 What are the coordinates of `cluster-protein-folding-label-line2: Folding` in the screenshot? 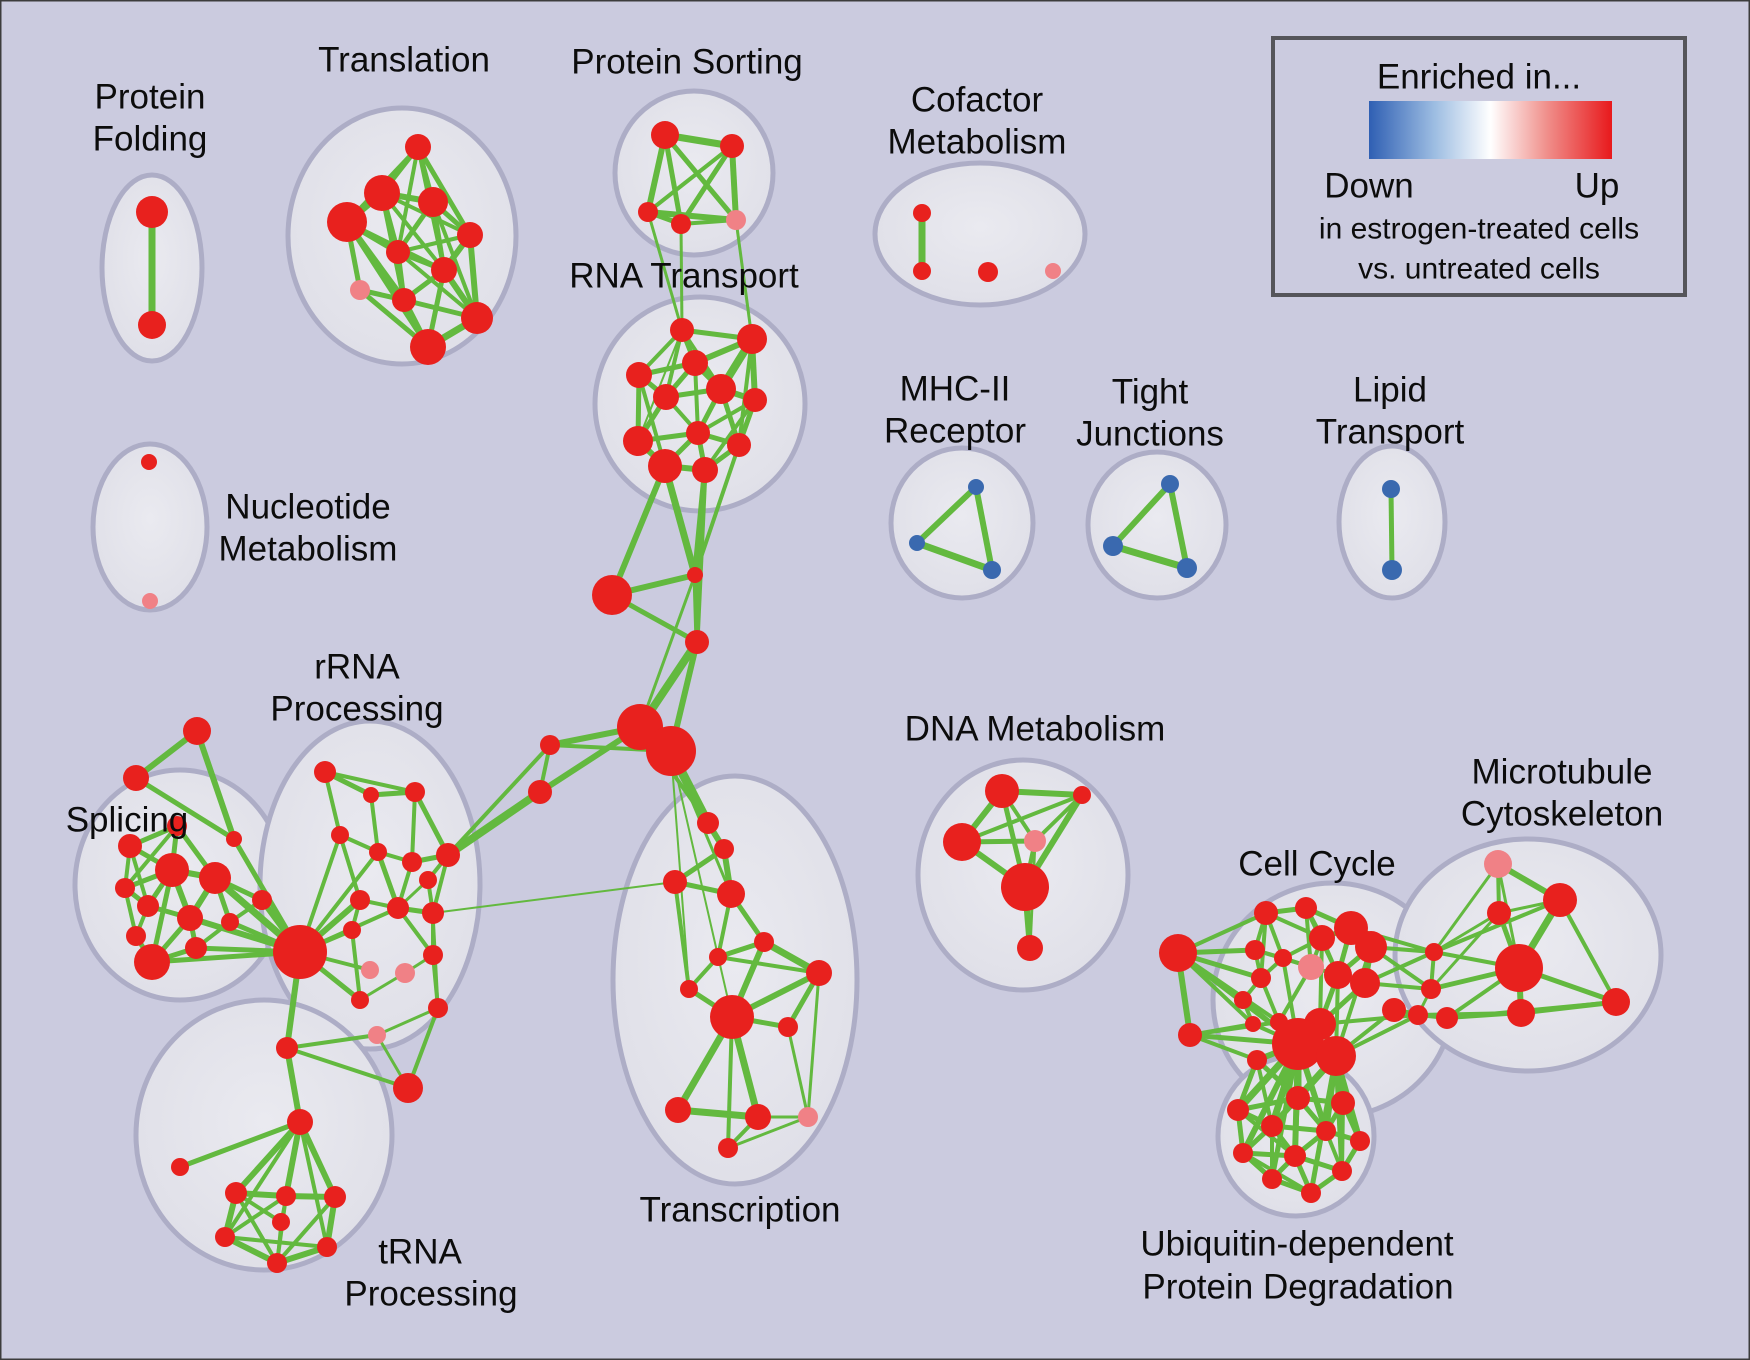 It's located at (150, 139).